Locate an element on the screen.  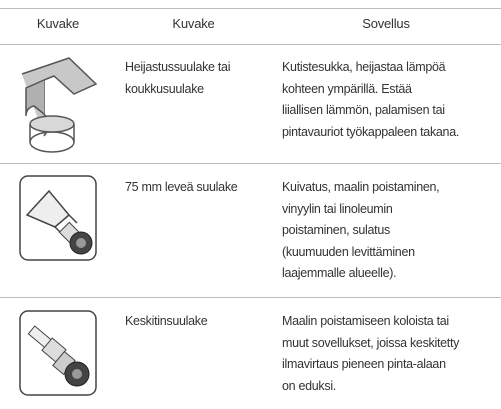
application-text: ilmavirtaus pieneen pinta-alaan is located at coordinates (364, 364).